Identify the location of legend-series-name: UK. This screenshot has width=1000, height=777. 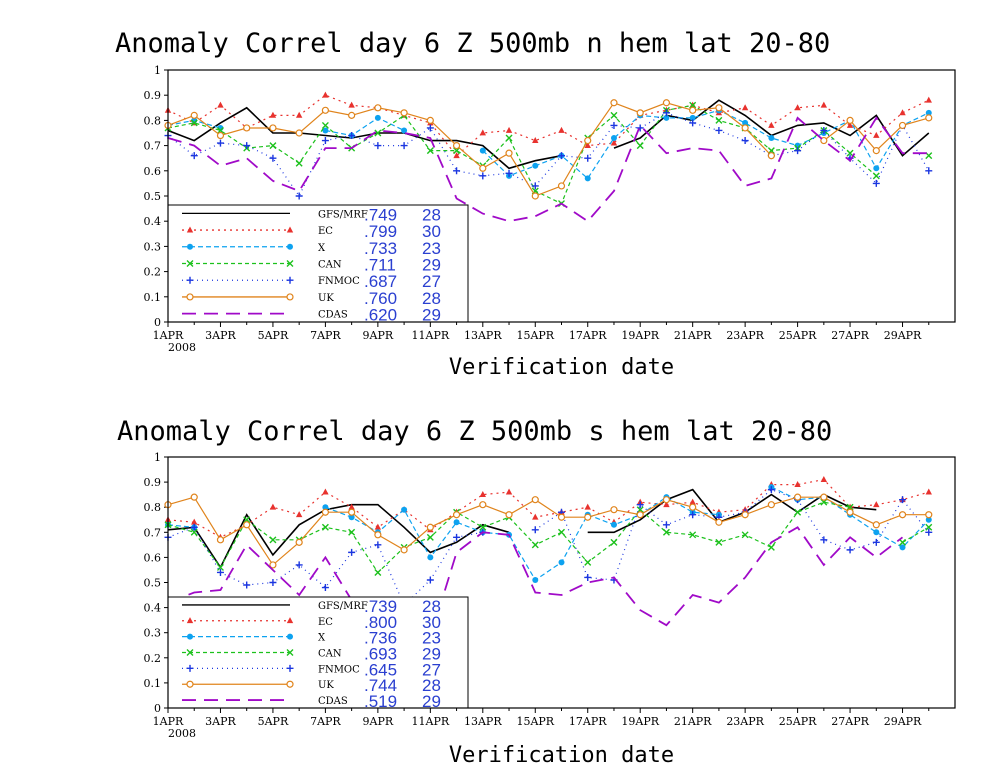
(326, 298).